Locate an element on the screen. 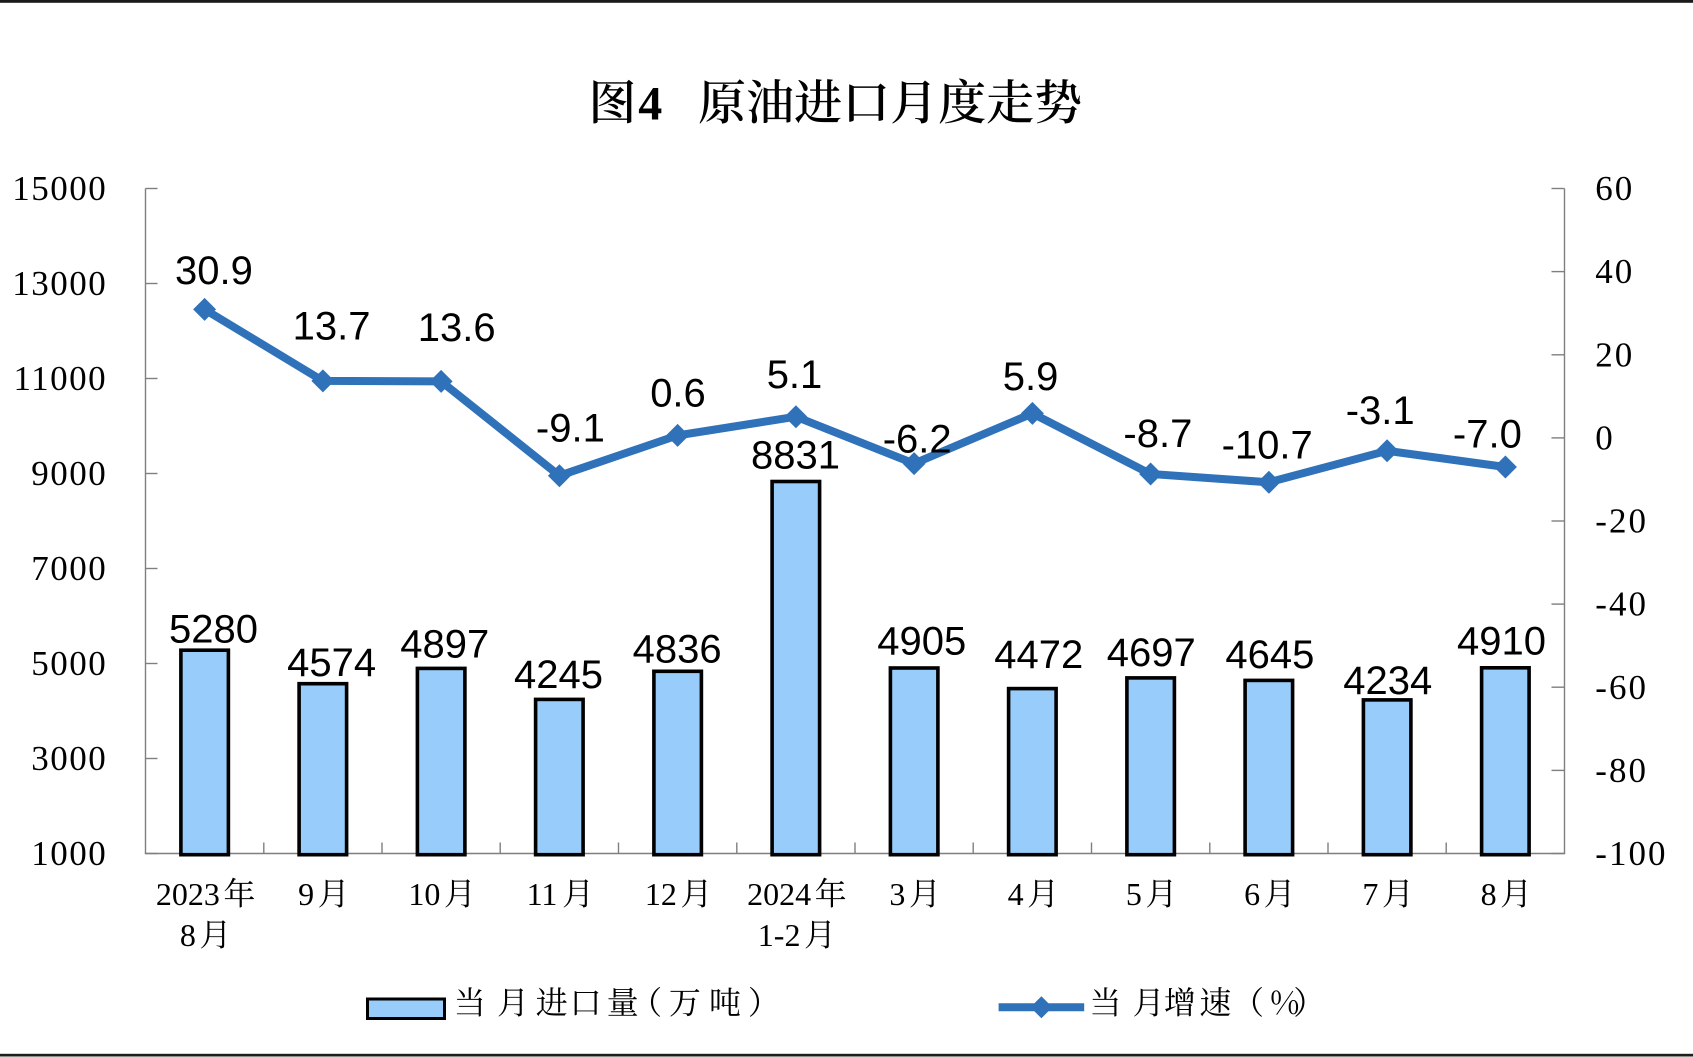 The width and height of the screenshot is (1693, 1057). svg-text: 4472 is located at coordinates (1038, 655).